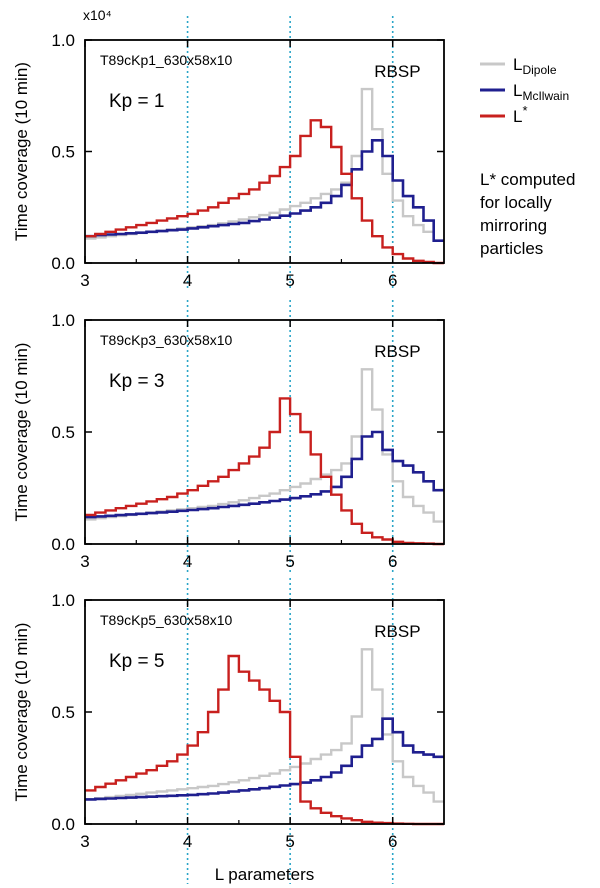  I want to click on legend-entry: LDipole, so click(535, 66).